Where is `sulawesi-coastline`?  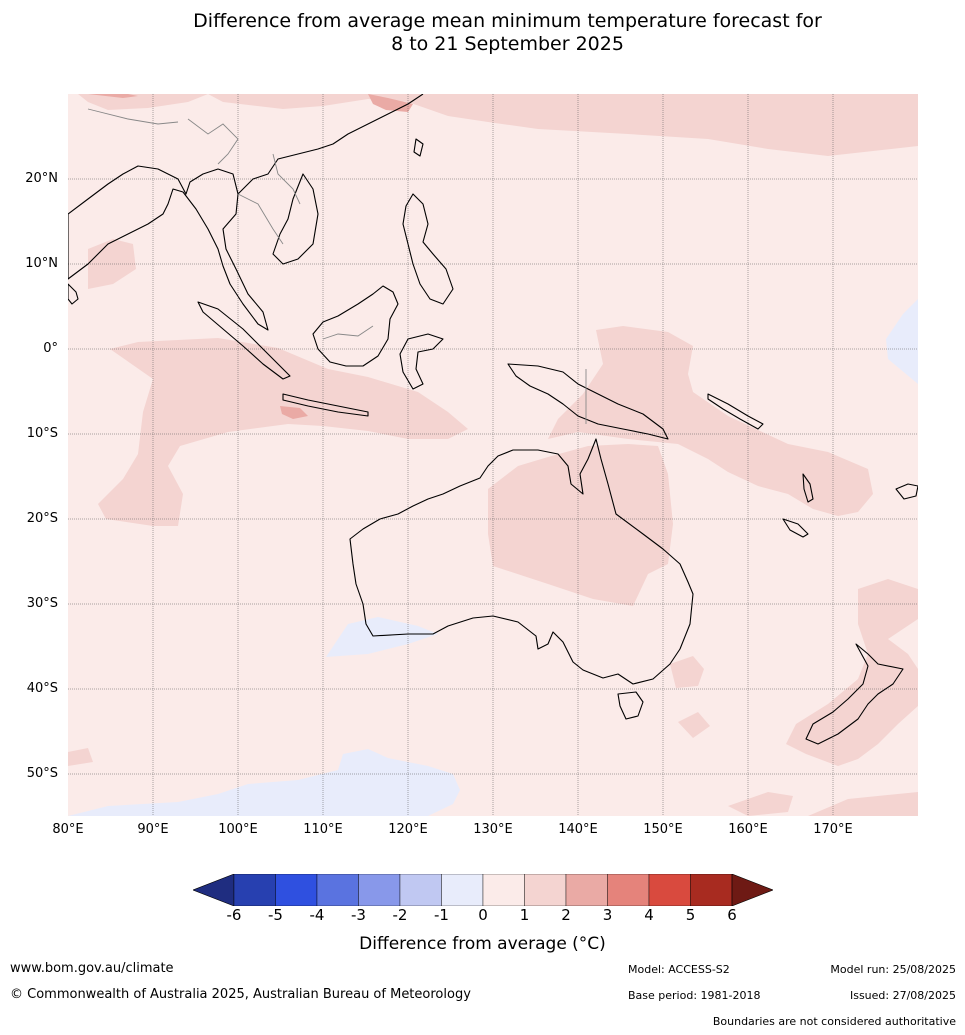
sulawesi-coastline is located at coordinates (421, 361).